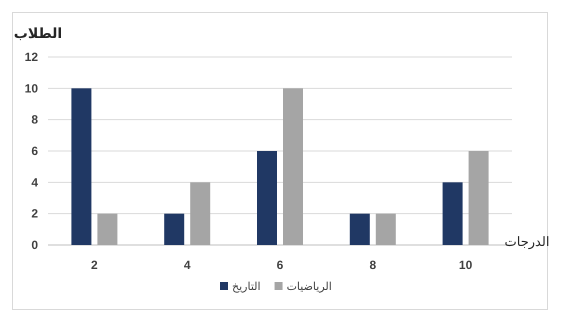  Describe the element at coordinates (527, 242) in the screenshot. I see `x-axis-title: الدرجات` at that location.